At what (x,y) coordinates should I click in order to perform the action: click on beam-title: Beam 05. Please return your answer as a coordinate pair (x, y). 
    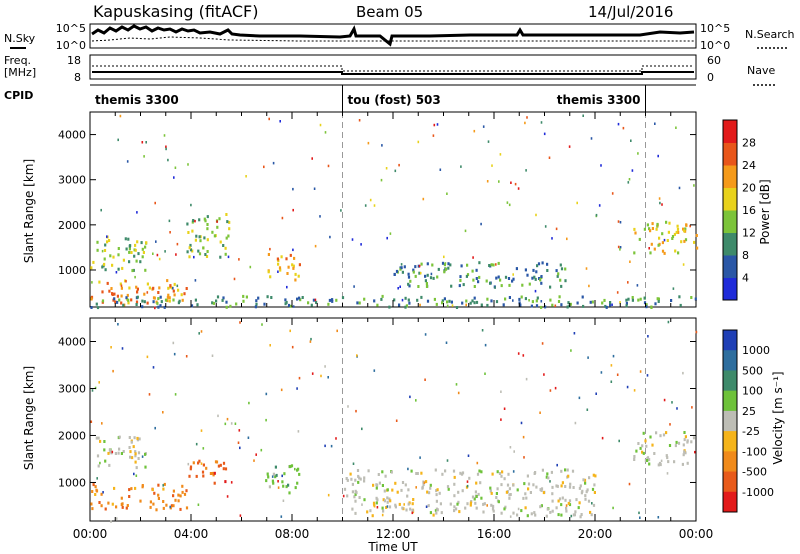
    Looking at the image, I should click on (389, 12).